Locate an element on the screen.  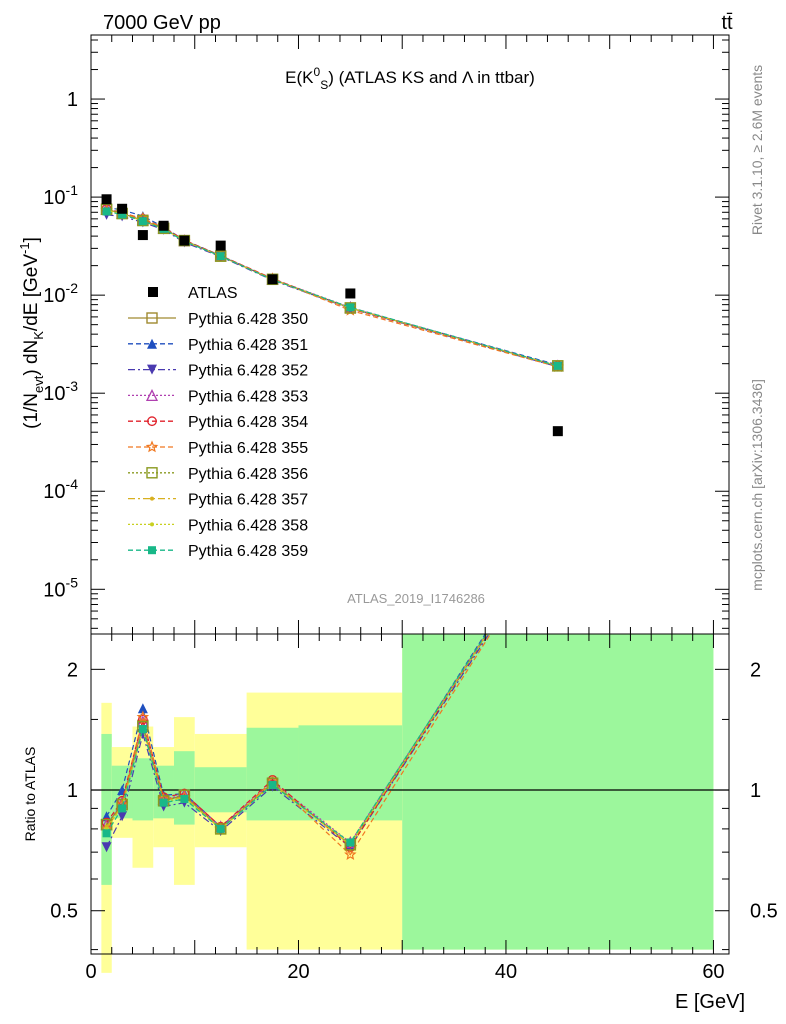
ratio-y-axis-label: Ratio to ATLAS is located at coordinates (30, 794).